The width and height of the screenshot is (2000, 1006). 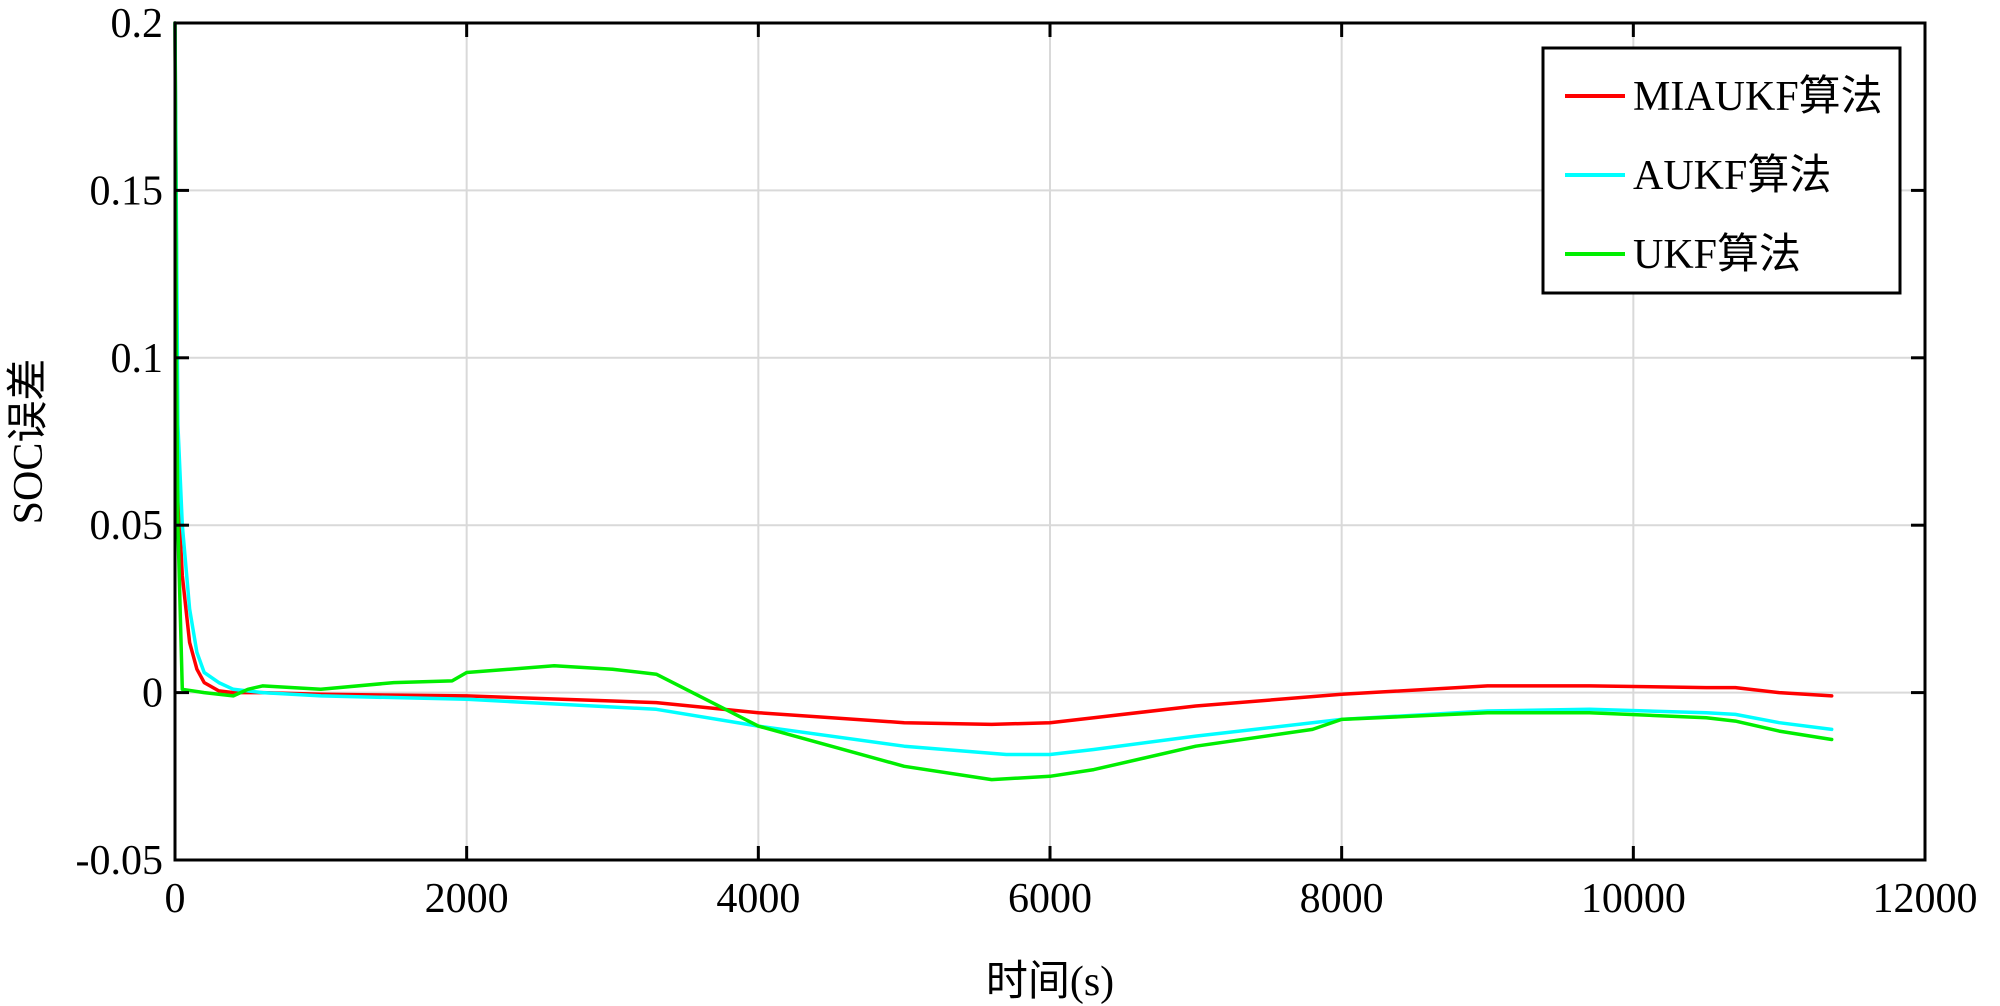 What do you see at coordinates (29, 442) in the screenshot?
I see `y-axis-label: SOC误差` at bounding box center [29, 442].